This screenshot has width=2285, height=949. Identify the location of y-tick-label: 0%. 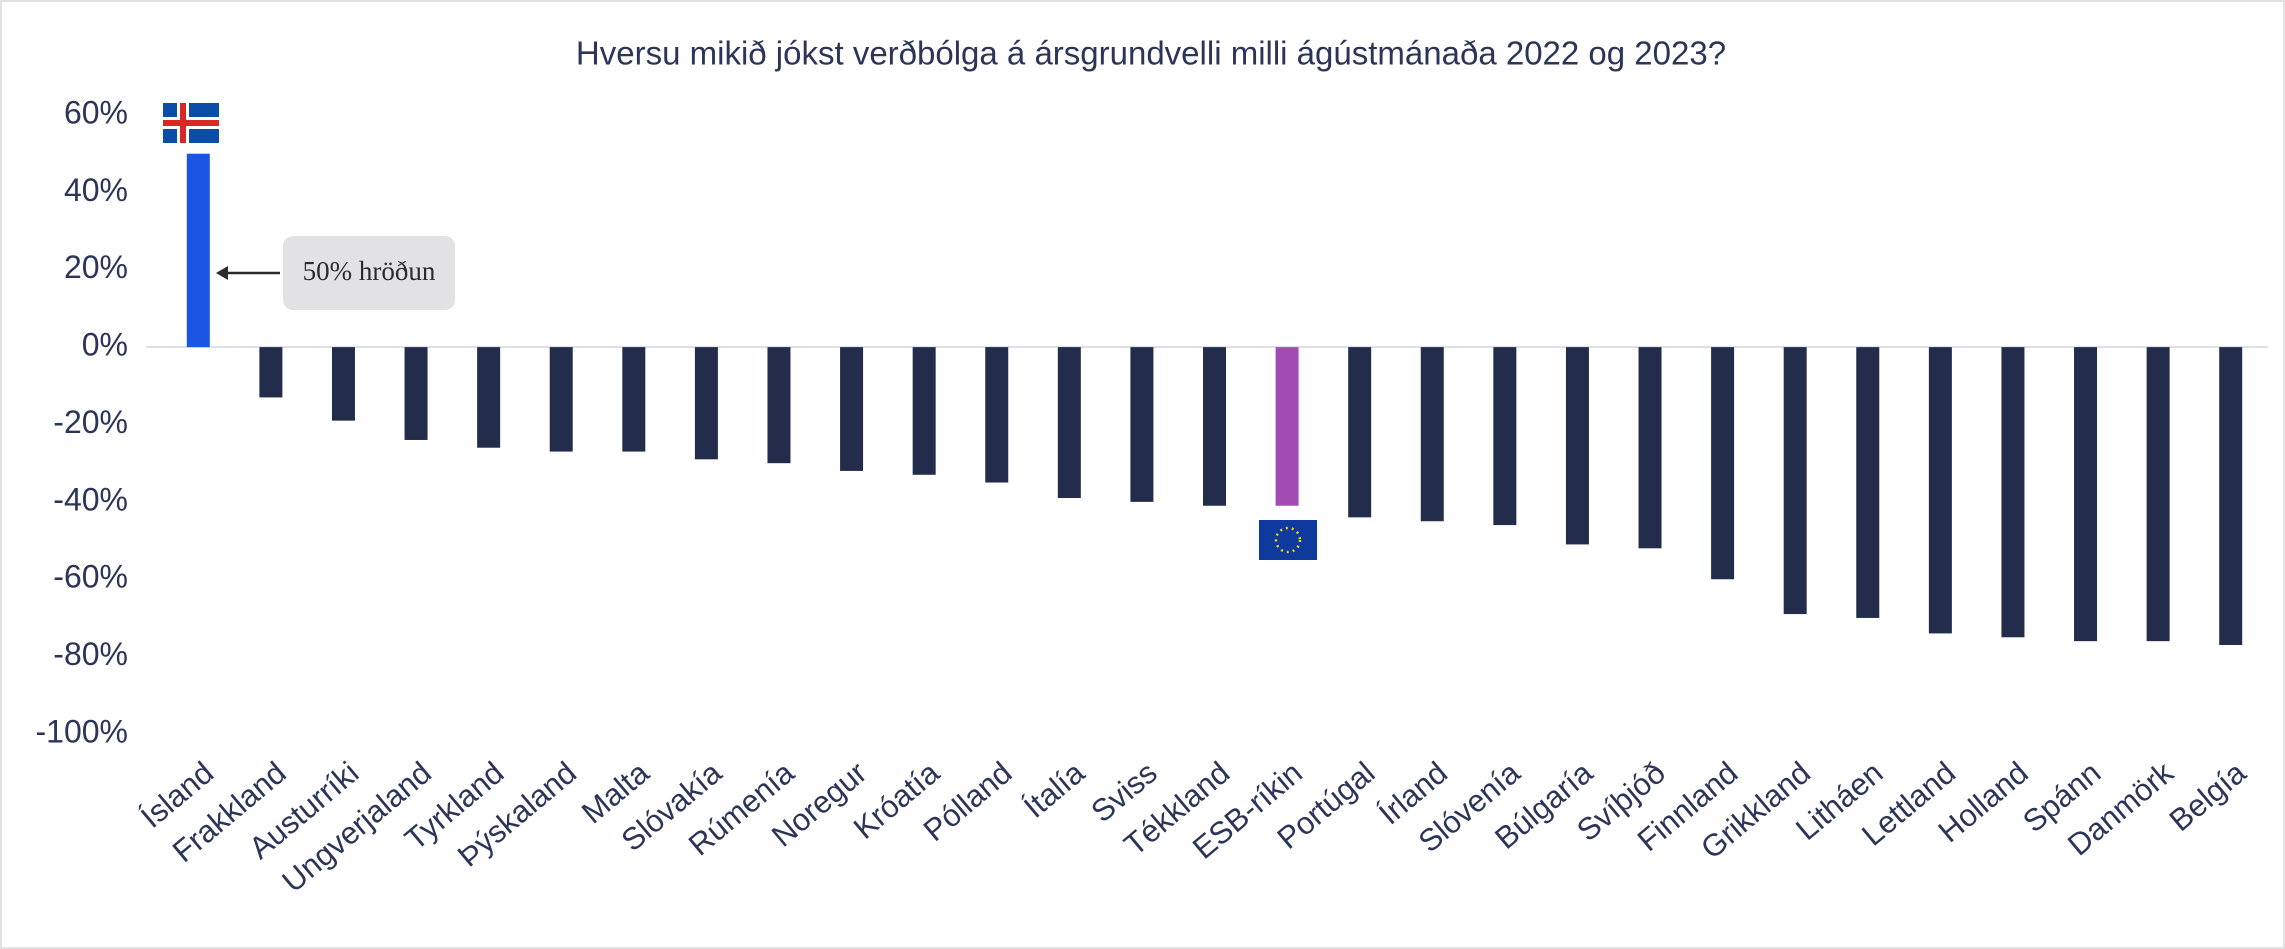
(105, 345).